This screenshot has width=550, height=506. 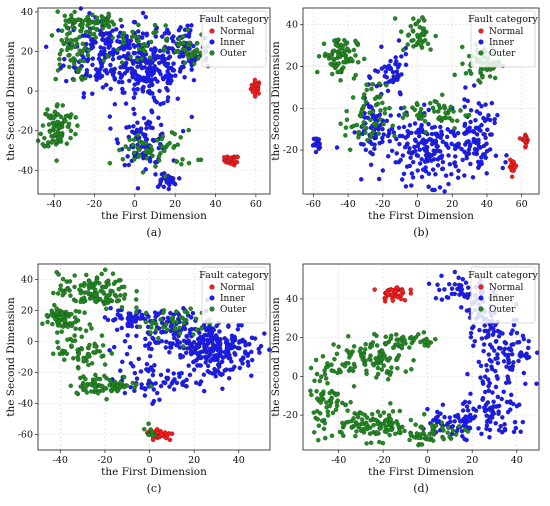 What do you see at coordinates (237, 288) in the screenshot?
I see `legend-label: Normal` at bounding box center [237, 288].